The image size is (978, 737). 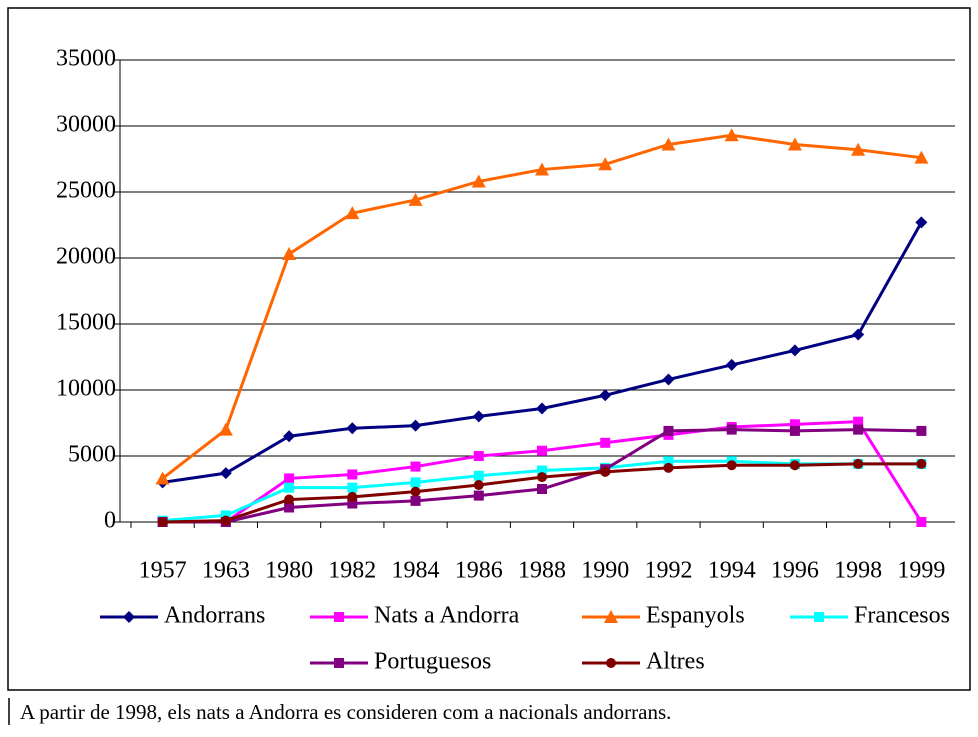 What do you see at coordinates (86, 323) in the screenshot?
I see `y-tick-label: 15000` at bounding box center [86, 323].